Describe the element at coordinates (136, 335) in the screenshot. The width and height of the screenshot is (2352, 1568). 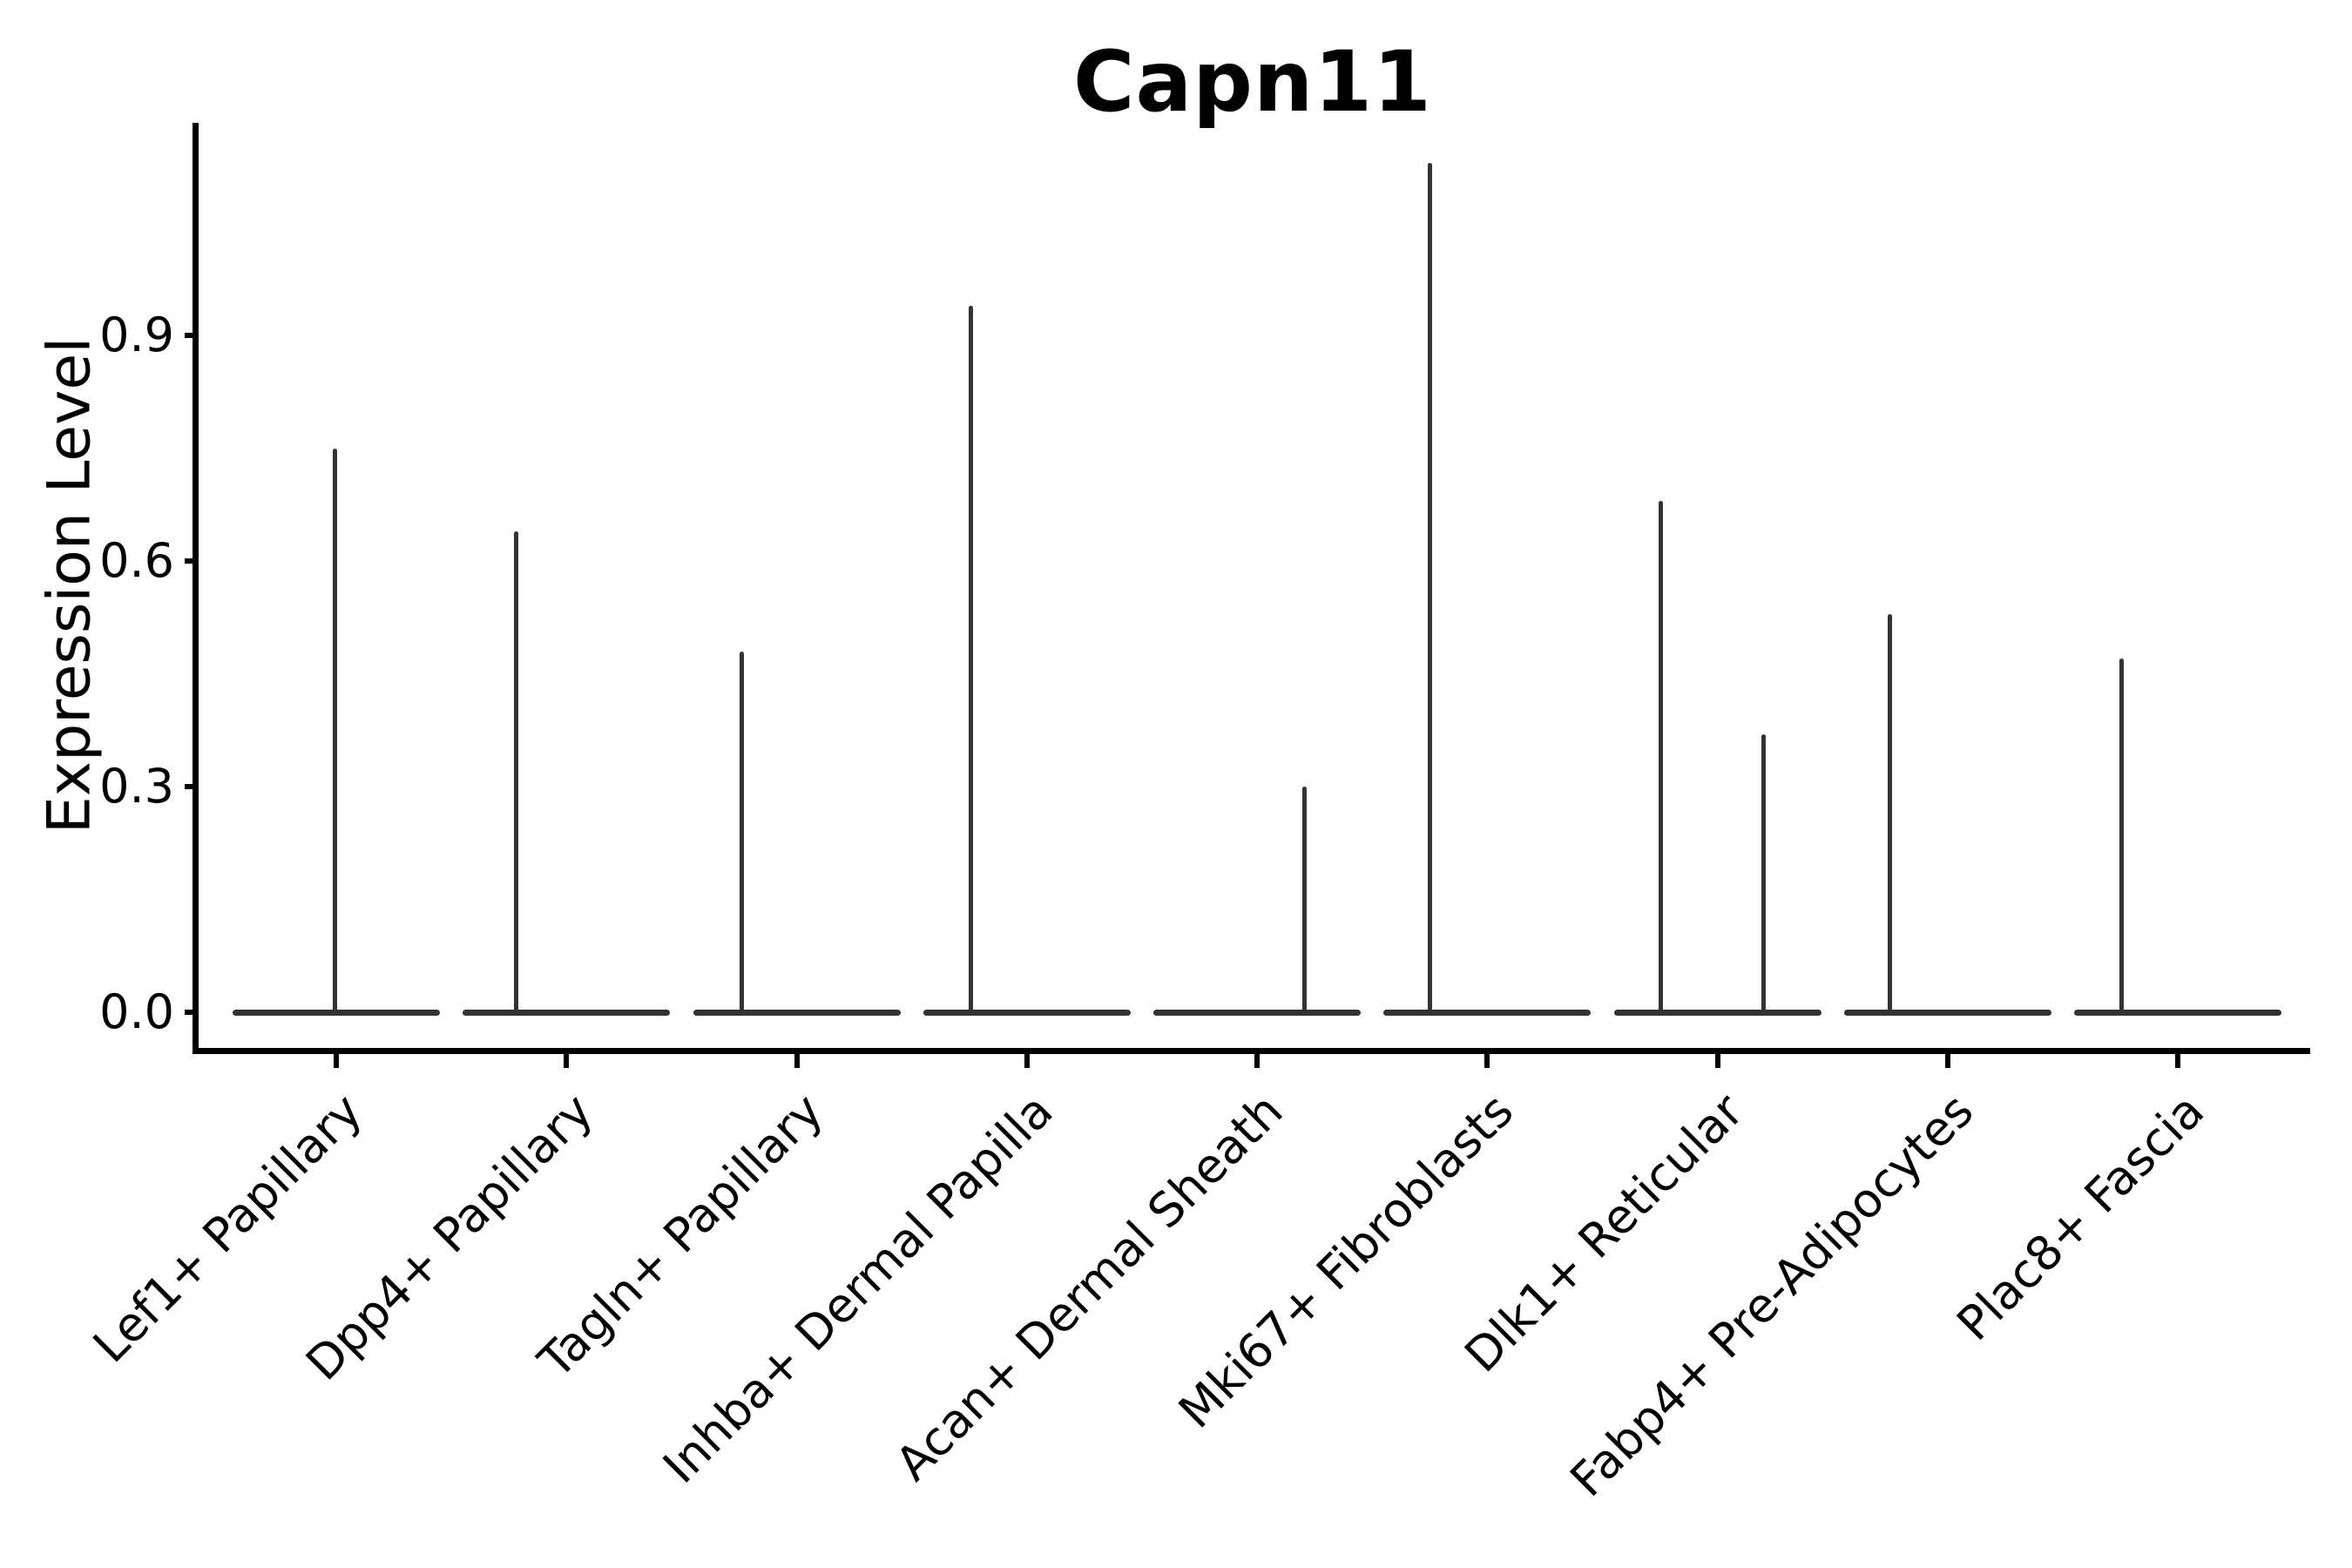
I see `y-tick-label: 0.9` at that location.